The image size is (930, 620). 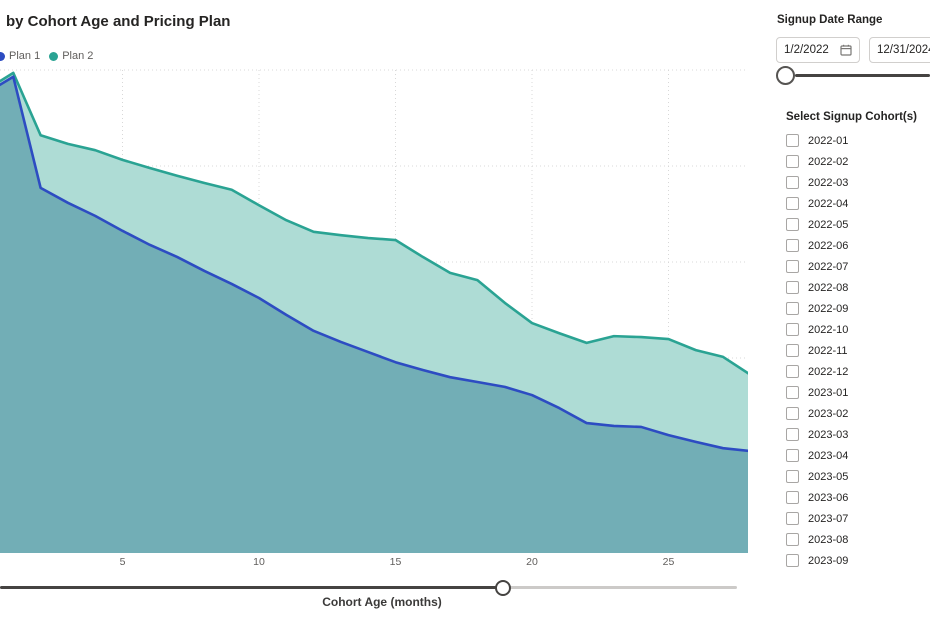 I want to click on x-tick-label: 5, so click(x=122, y=562).